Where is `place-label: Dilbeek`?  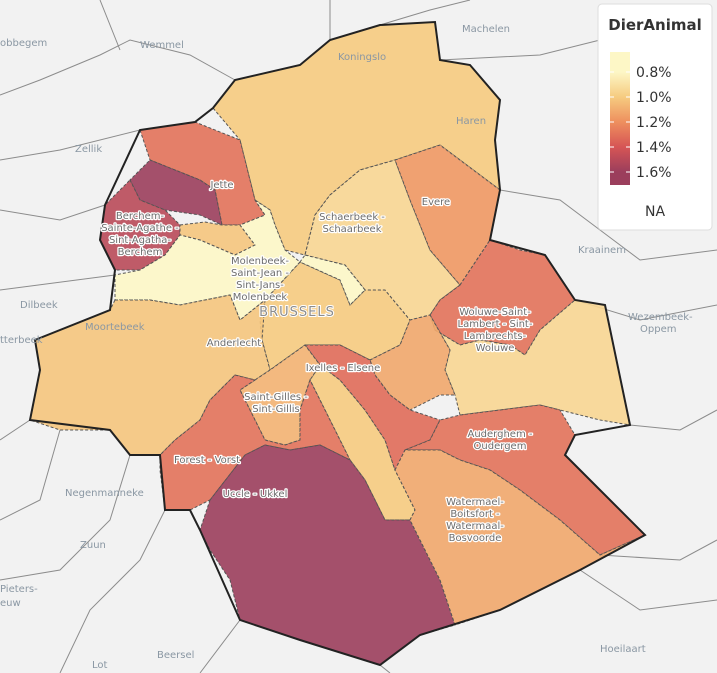
place-label: Dilbeek is located at coordinates (39, 305).